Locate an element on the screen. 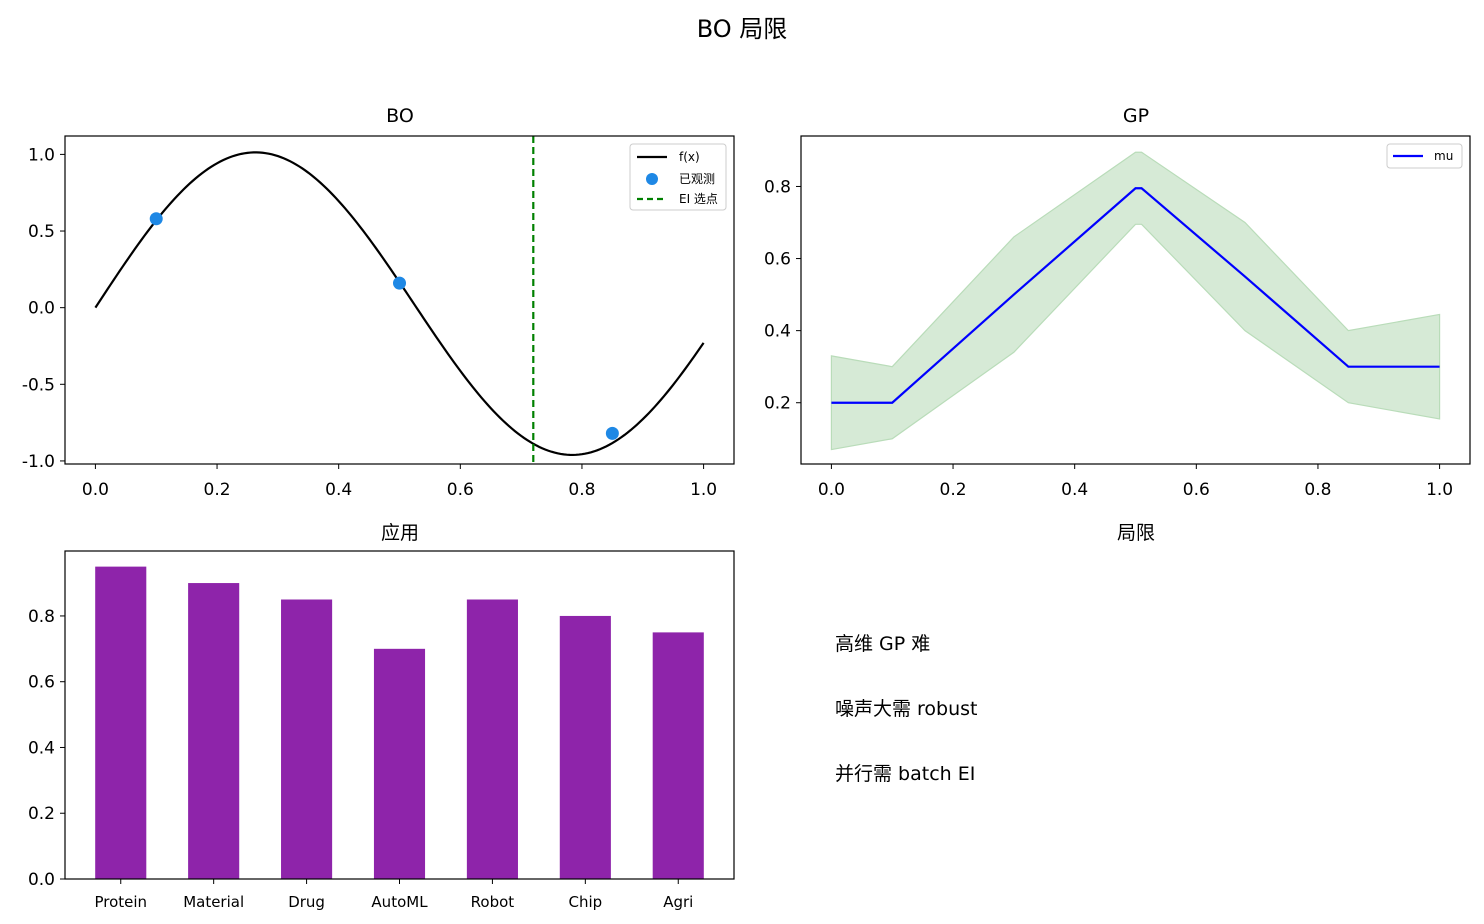  limits-title: 局限 is located at coordinates (1136, 533).